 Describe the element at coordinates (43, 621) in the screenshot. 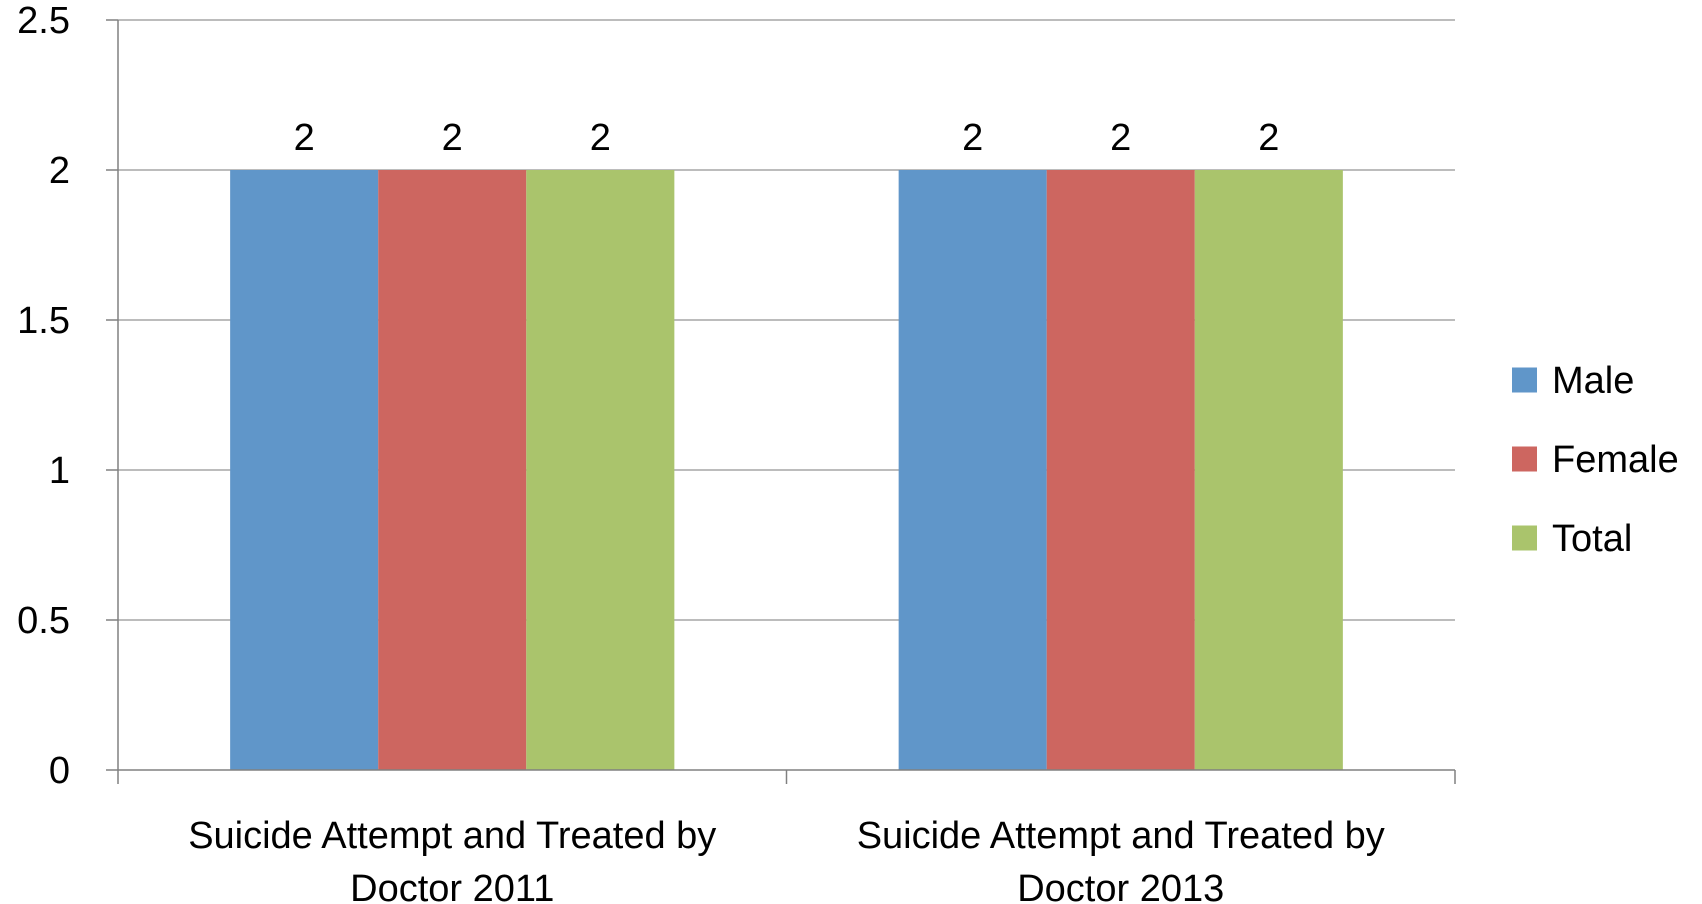

I see `y-tick-label: 0.5` at that location.